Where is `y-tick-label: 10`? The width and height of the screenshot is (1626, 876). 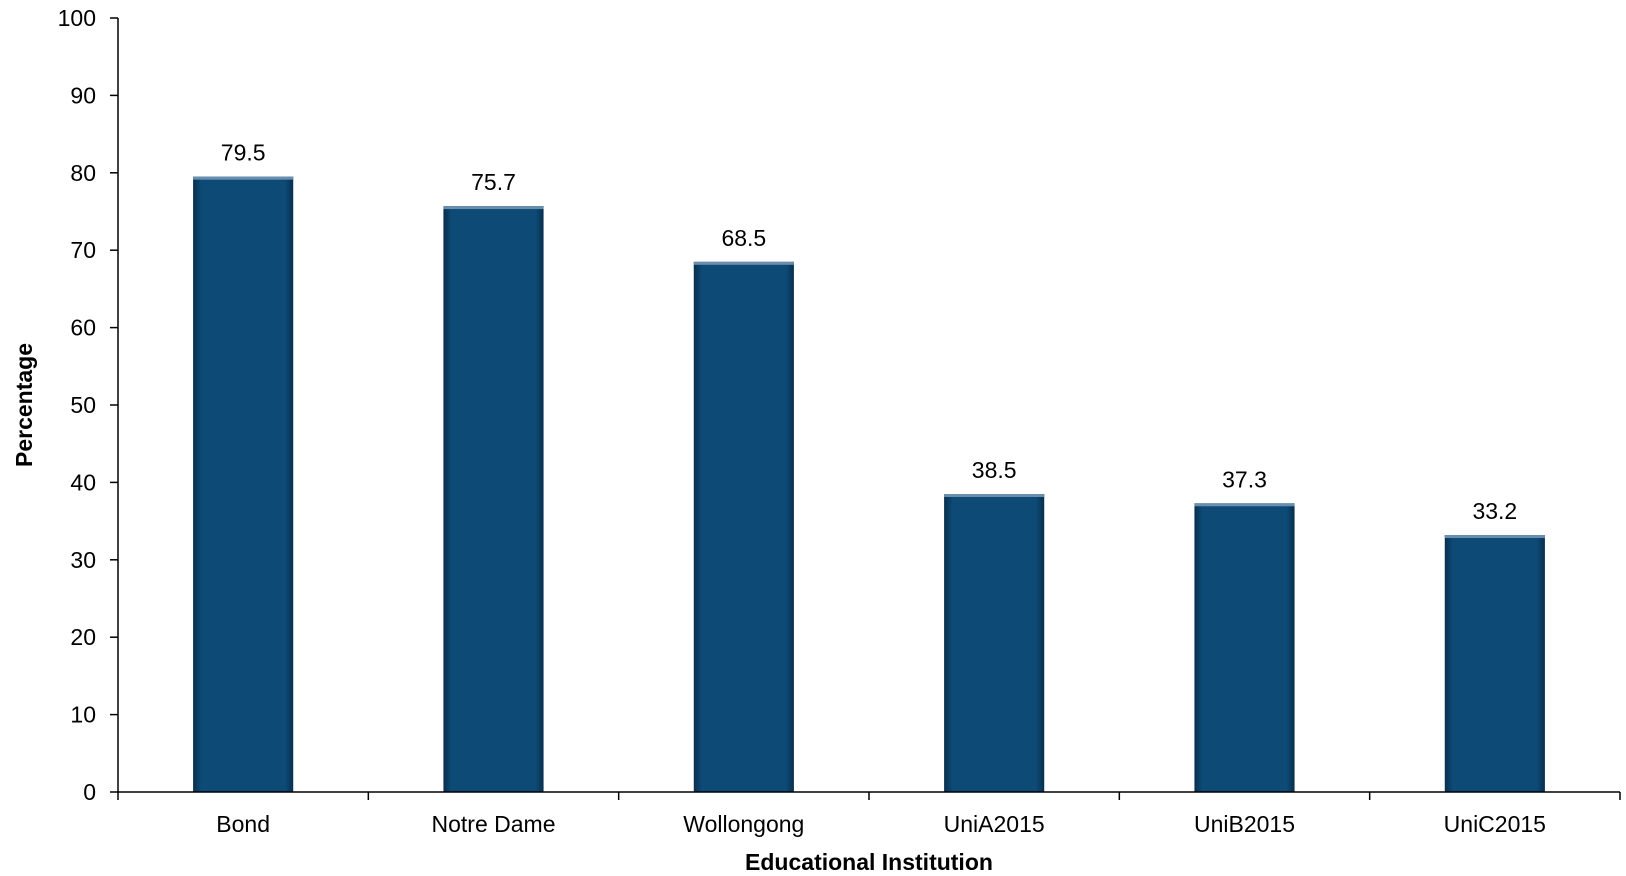
y-tick-label: 10 is located at coordinates (83, 715).